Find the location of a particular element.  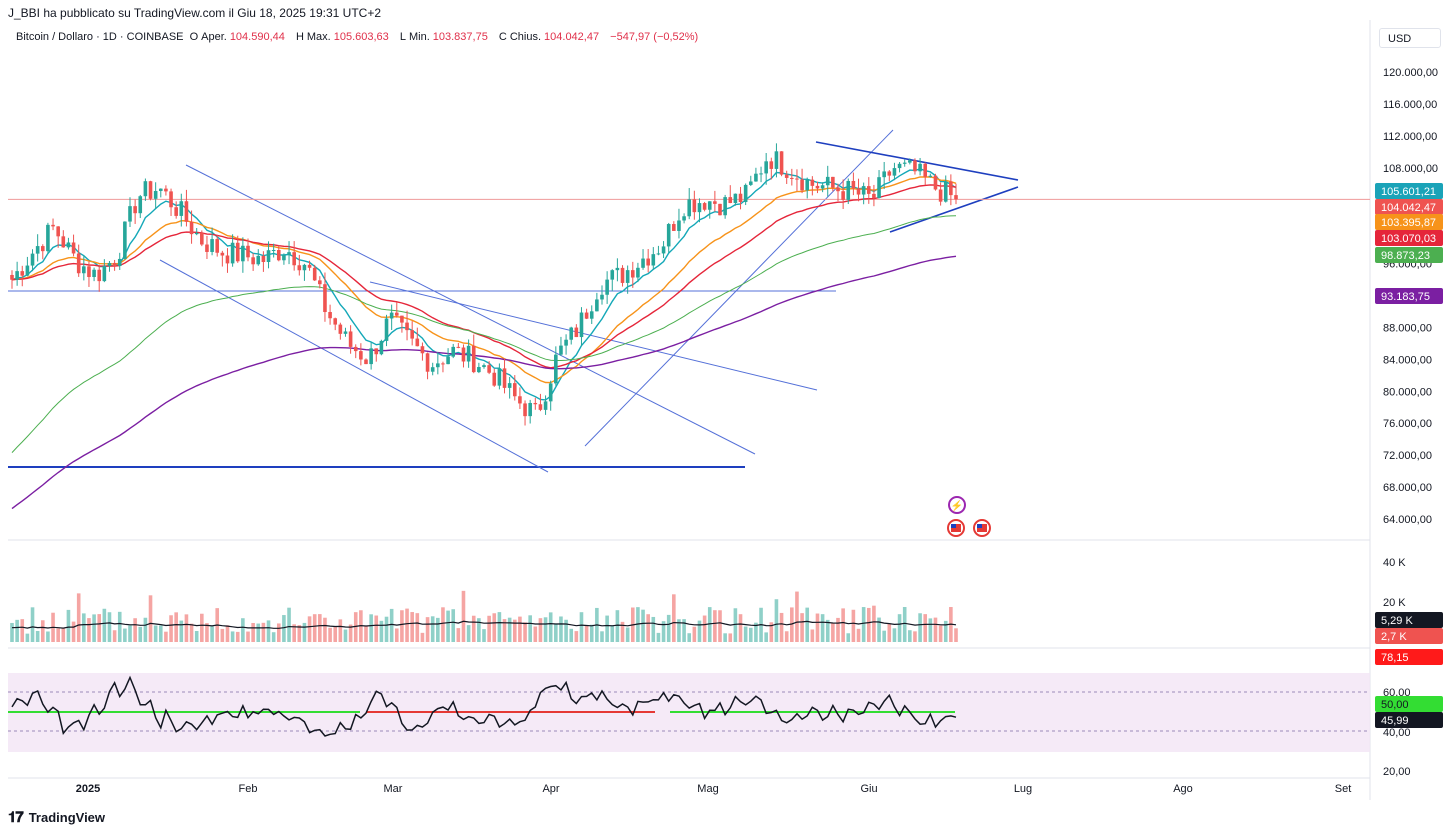

price-tag-4-bg is located at coordinates (1409, 255).